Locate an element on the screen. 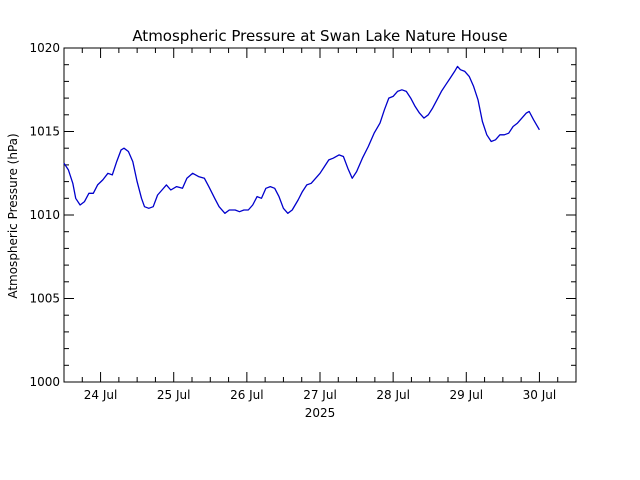 This screenshot has height=480, width=640. y-axis-label: Atmospheric Pressure (hPa) is located at coordinates (13, 215).